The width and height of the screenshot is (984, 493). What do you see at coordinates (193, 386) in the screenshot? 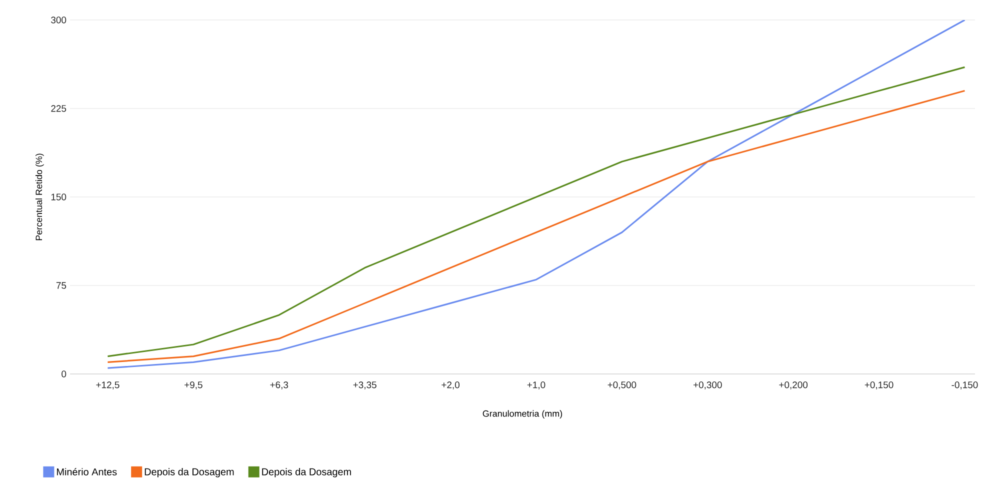
I see `x-tick-label: +9,5` at bounding box center [193, 386].